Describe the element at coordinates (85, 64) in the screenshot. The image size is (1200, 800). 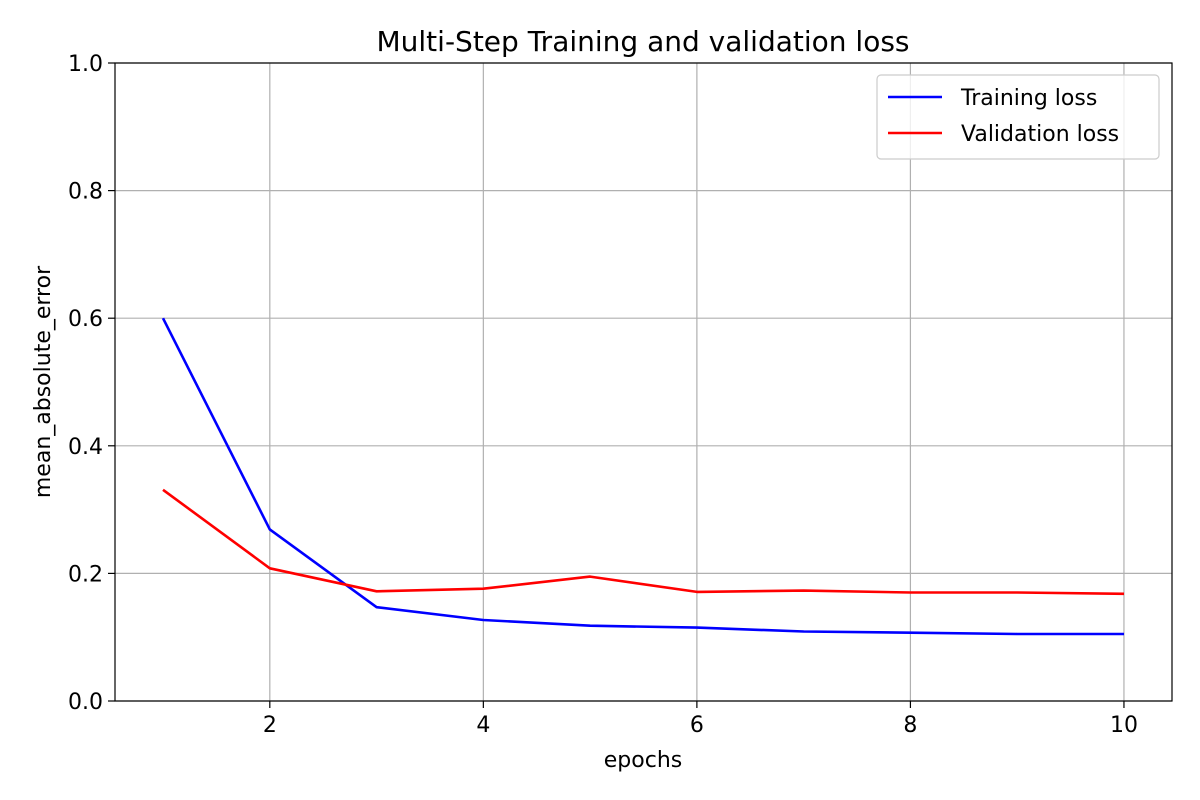
I see `y-tick-label: 1.0` at that location.